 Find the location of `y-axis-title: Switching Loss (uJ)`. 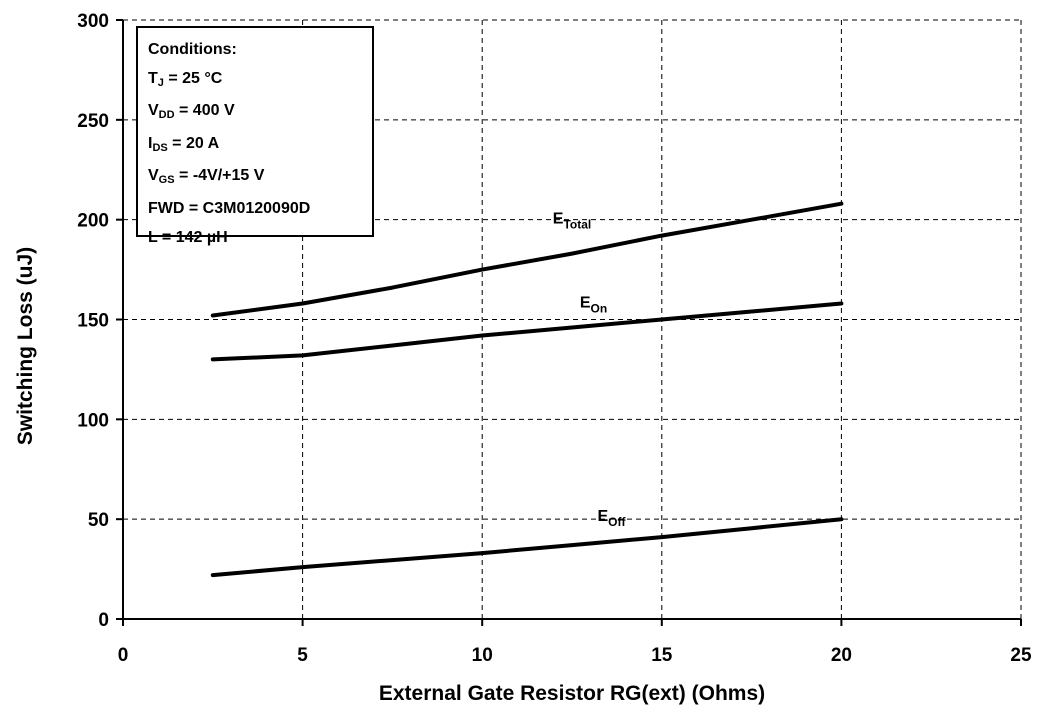

y-axis-title: Switching Loss (uJ) is located at coordinates (25, 346).